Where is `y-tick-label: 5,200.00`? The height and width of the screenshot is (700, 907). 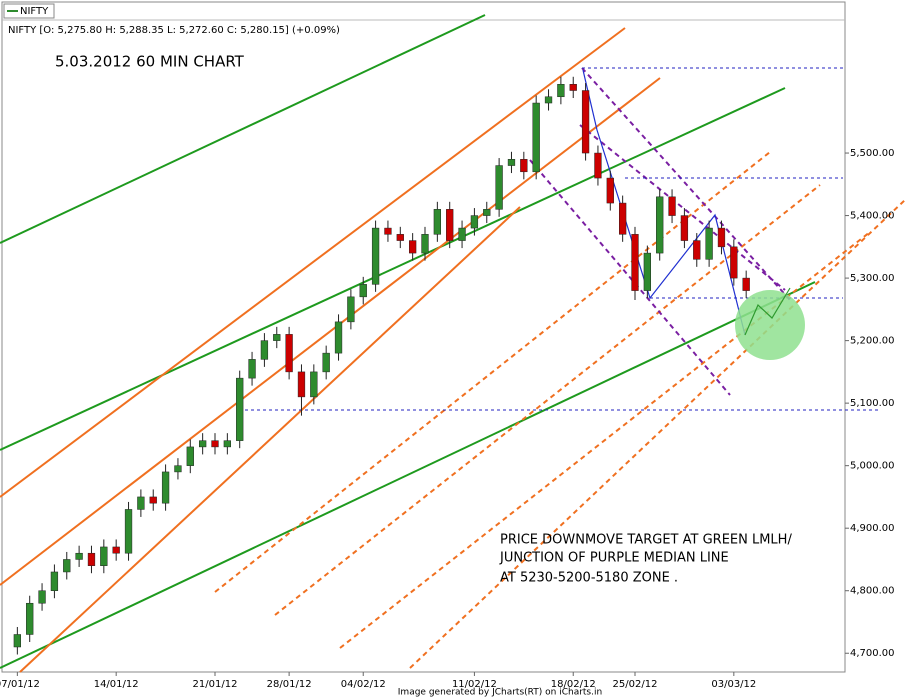 y-tick-label: 5,200.00 is located at coordinates (872, 341).